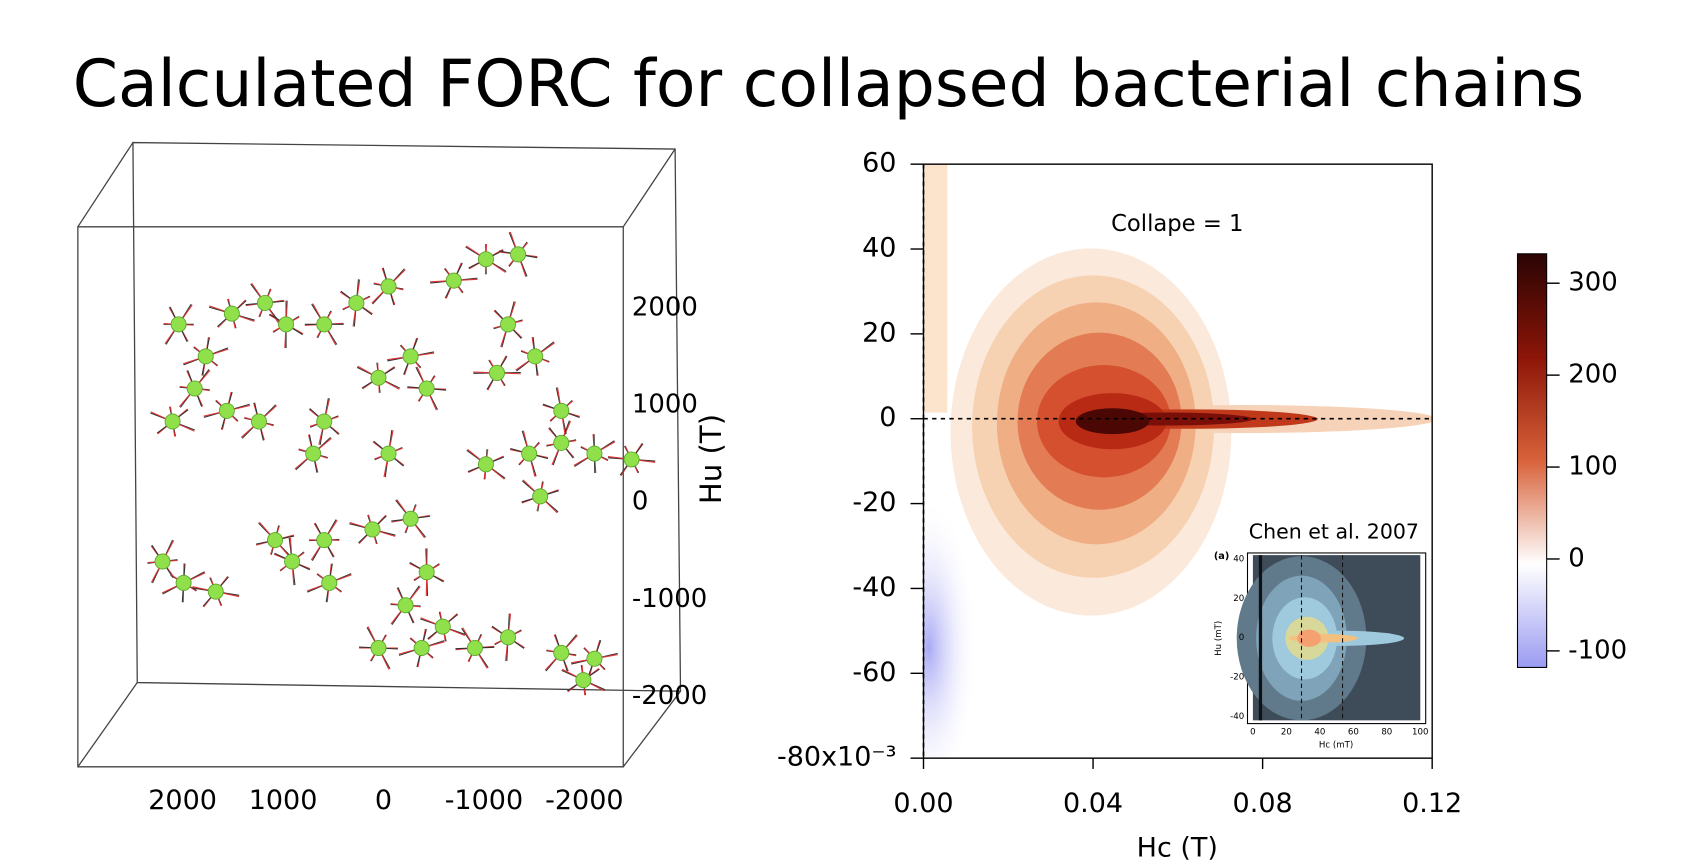  Describe the element at coordinates (887, 417) in the screenshot. I see `y-tick-label: 0` at that location.